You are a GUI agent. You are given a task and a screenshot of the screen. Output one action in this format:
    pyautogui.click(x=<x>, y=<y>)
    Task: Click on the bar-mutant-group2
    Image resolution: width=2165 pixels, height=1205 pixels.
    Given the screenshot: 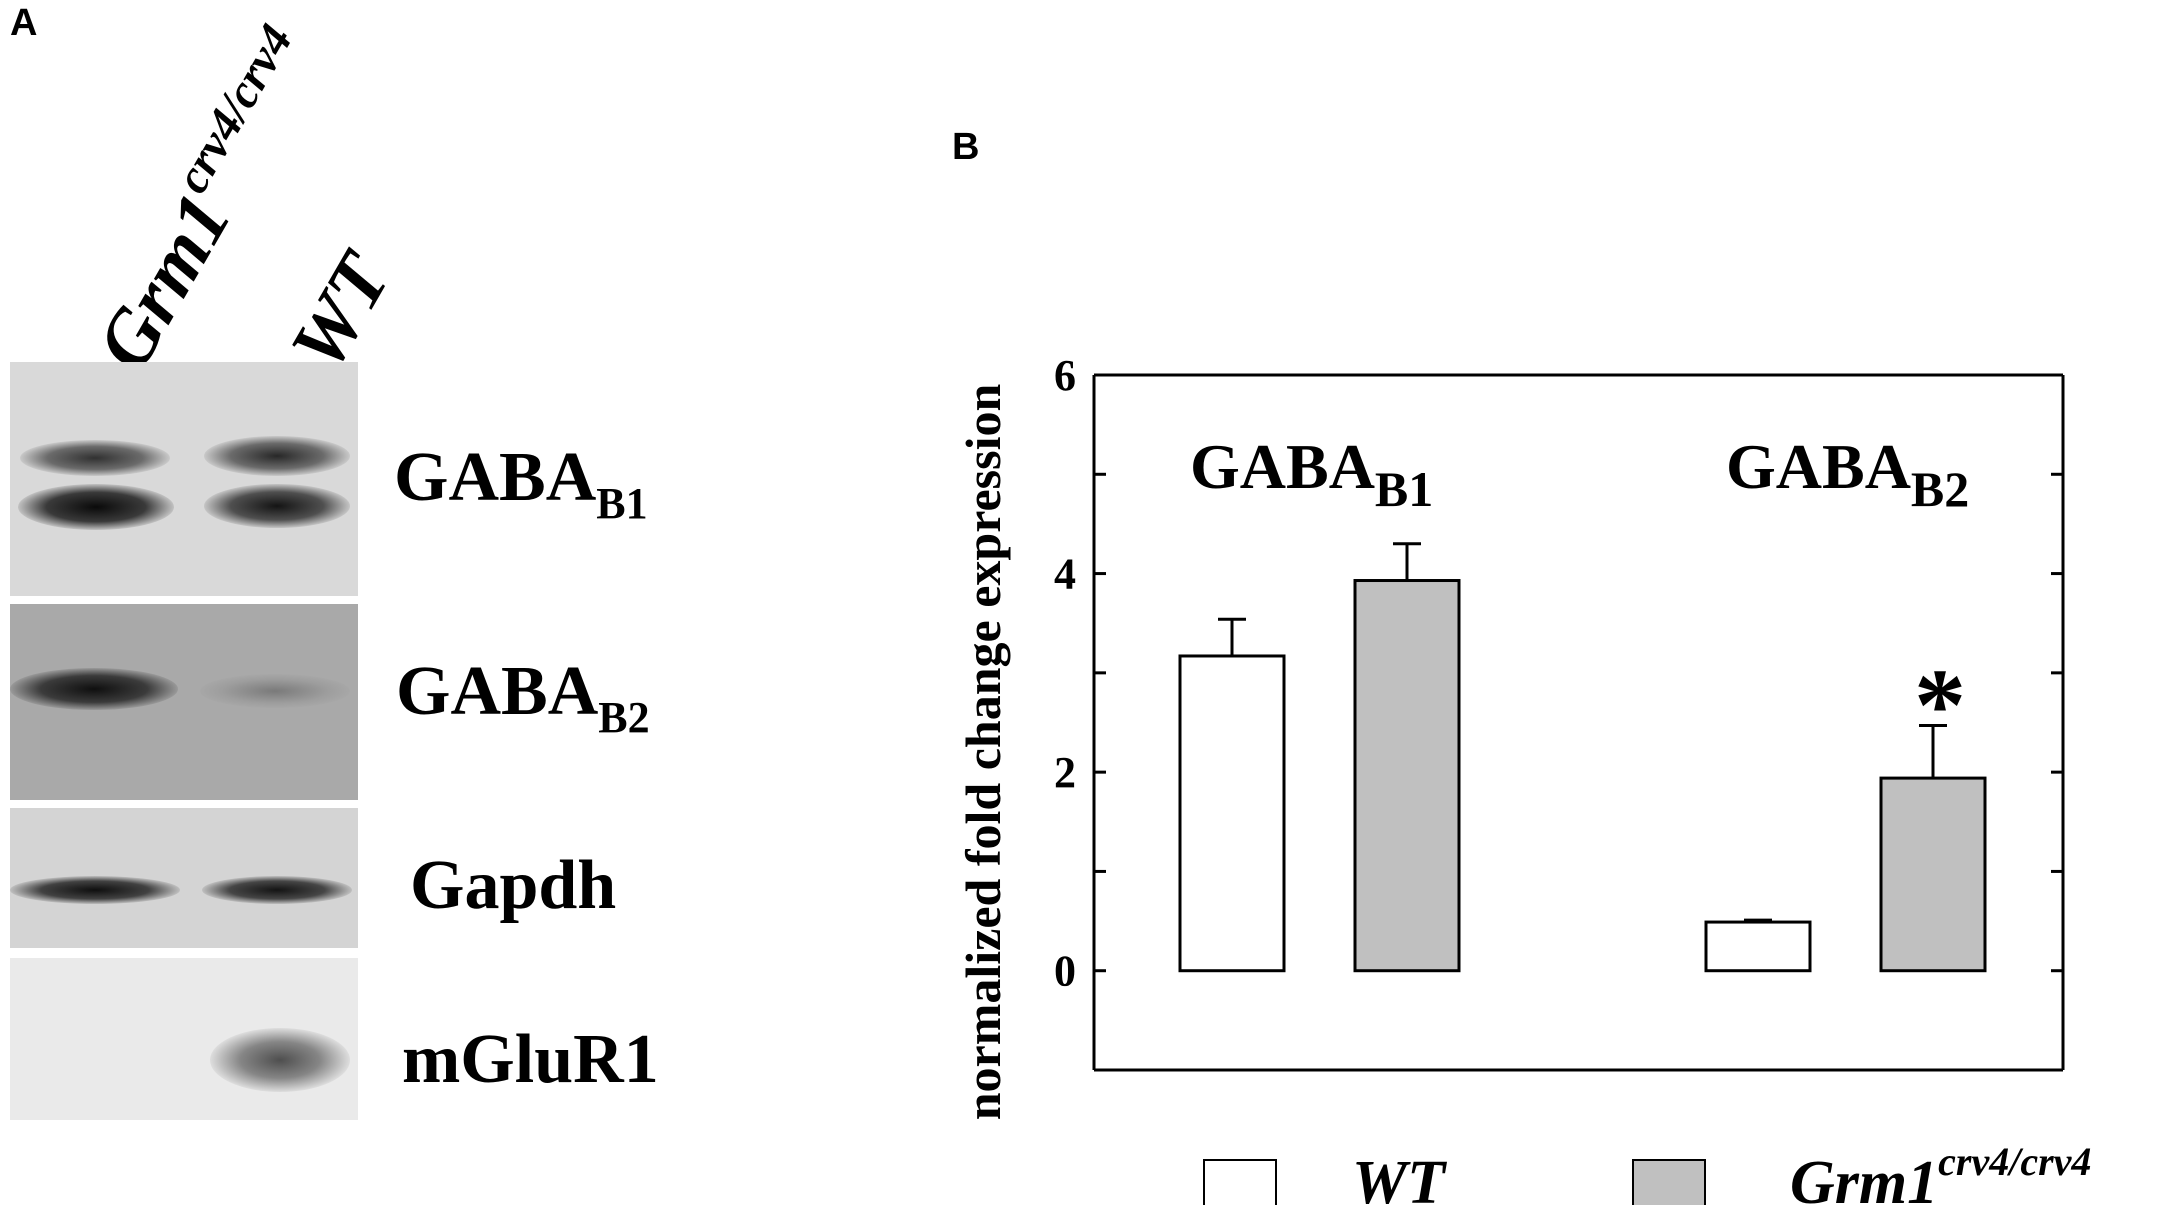 What is the action you would take?
    pyautogui.click(x=1933, y=874)
    